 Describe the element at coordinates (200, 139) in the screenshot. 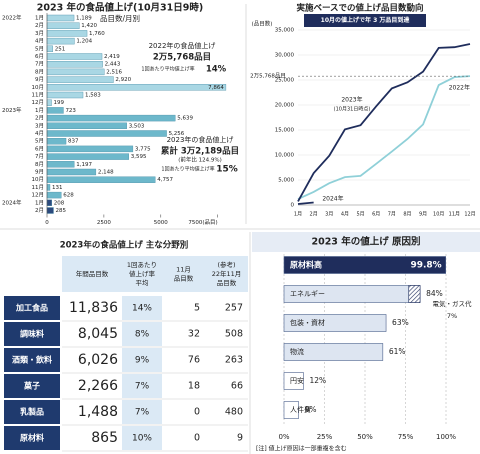

I see `annotation: 2023年の食品値上げ` at that location.